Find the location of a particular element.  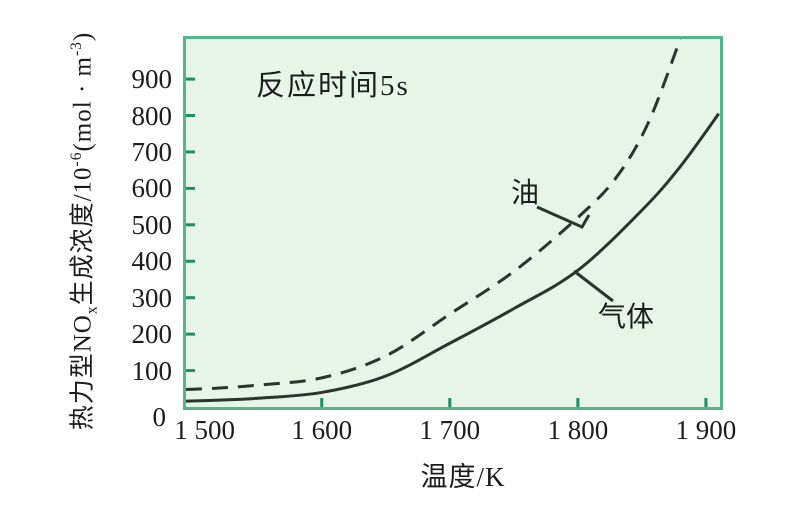

leader-line-gas is located at coordinates (593, 286).